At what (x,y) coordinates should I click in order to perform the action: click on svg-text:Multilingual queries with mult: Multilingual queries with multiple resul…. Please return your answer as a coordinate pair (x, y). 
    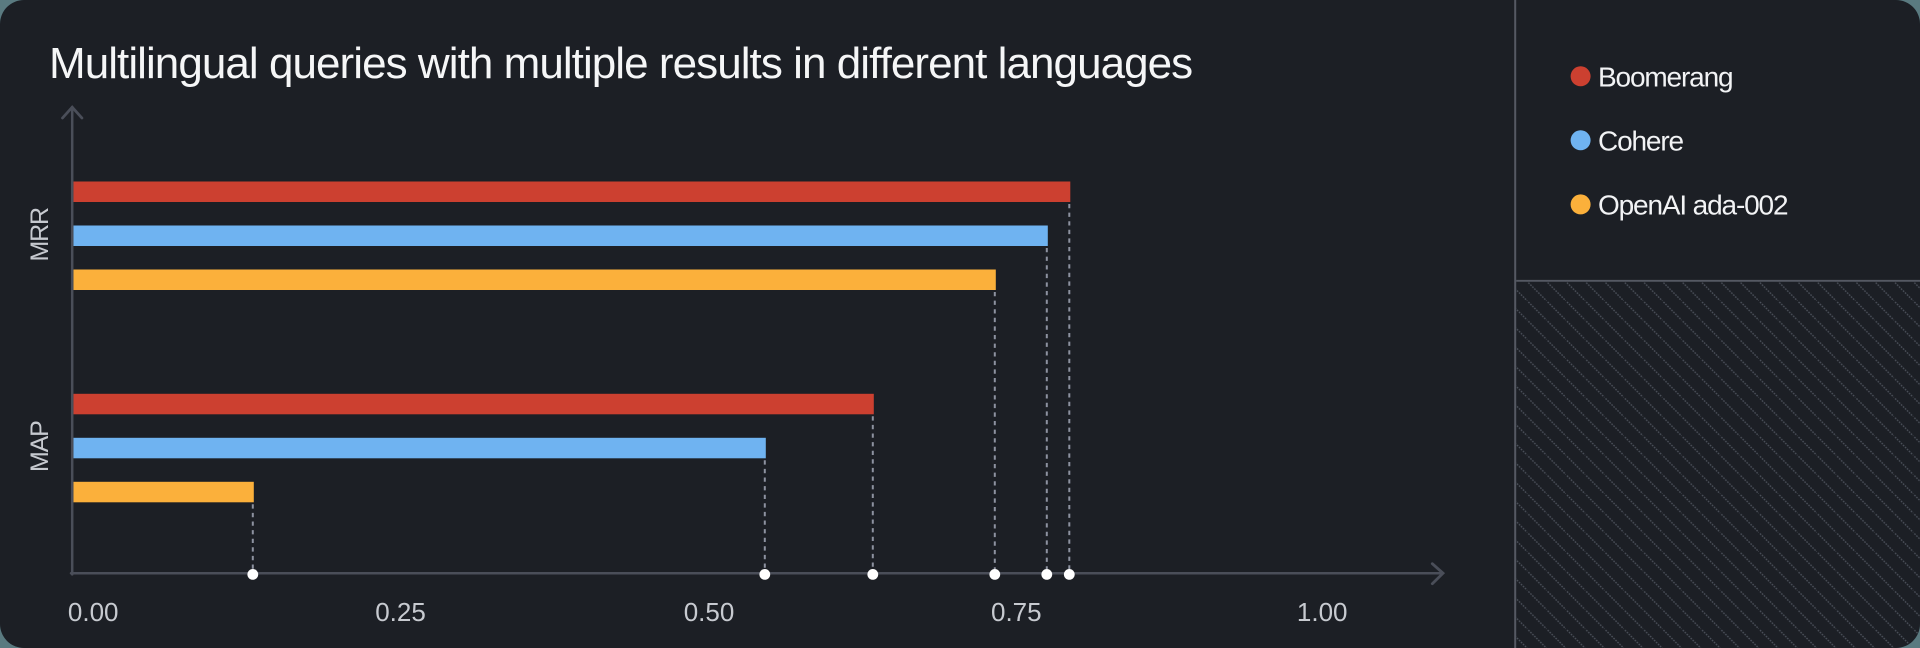
    Looking at the image, I should click on (620, 63).